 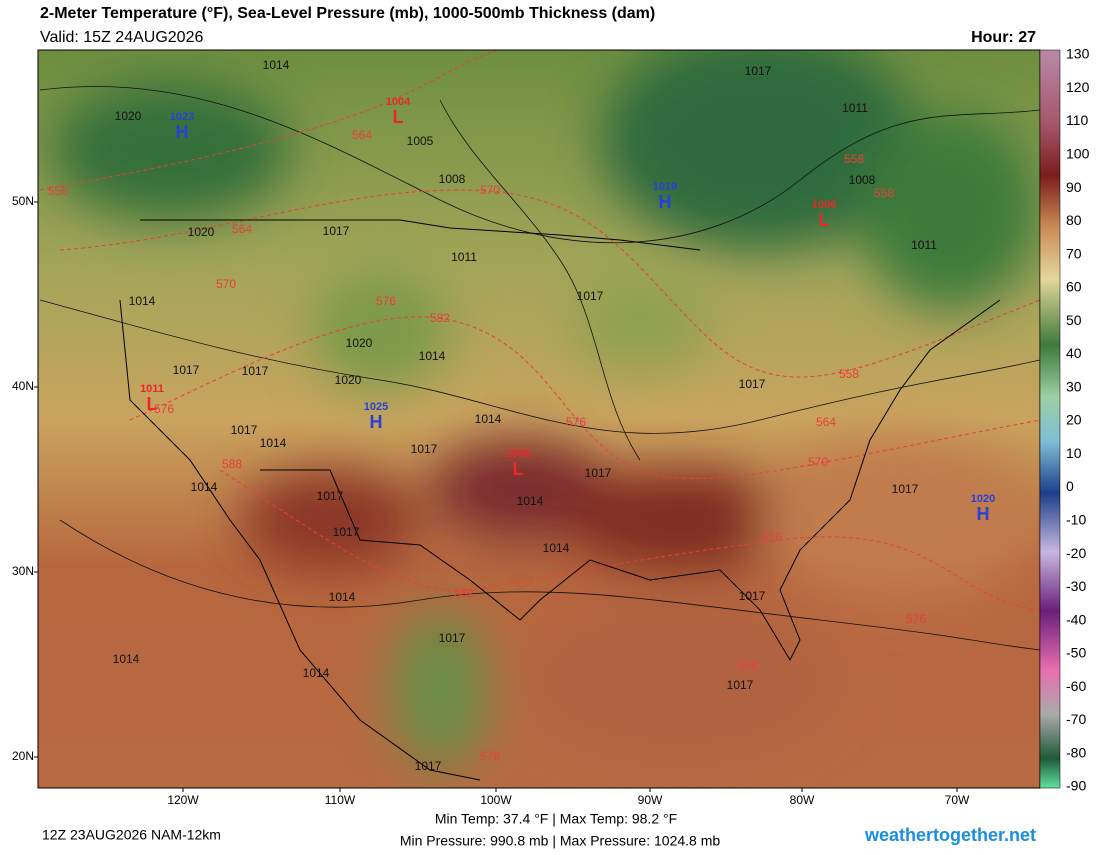 What do you see at coordinates (23, 201) in the screenshot?
I see `latitude-label: 50N` at bounding box center [23, 201].